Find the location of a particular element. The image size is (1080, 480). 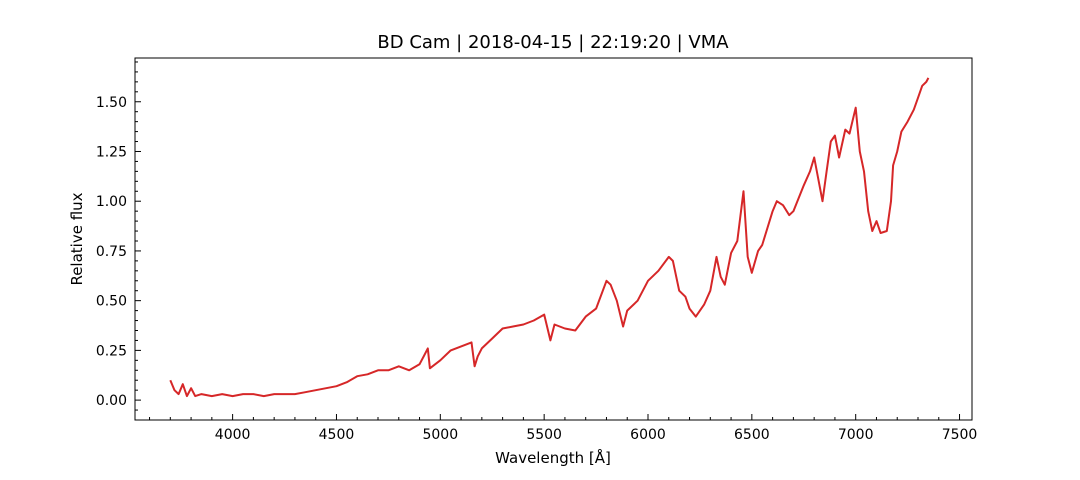

y-tick-label: 1.25 is located at coordinates (111, 152).